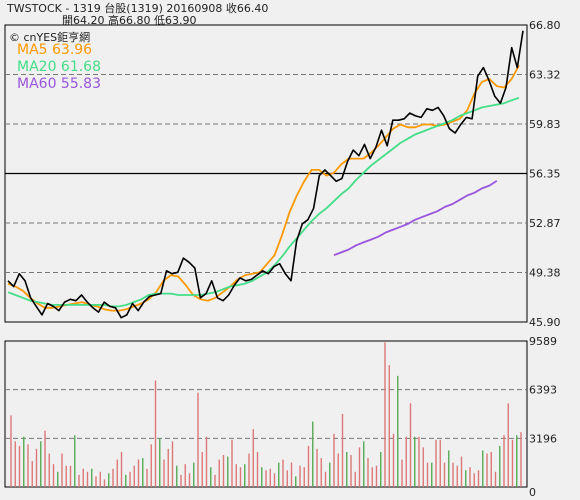 The image size is (580, 500). I want to click on volume-tick-label: 3196, so click(543, 438).